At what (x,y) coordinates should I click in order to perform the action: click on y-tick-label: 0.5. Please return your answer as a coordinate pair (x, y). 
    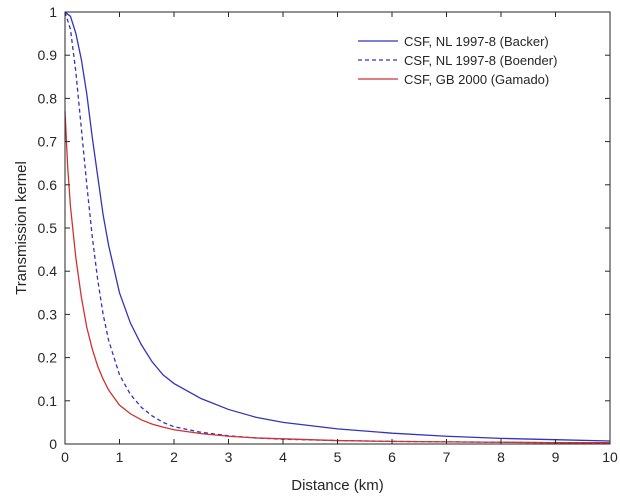
    Looking at the image, I should click on (48, 228).